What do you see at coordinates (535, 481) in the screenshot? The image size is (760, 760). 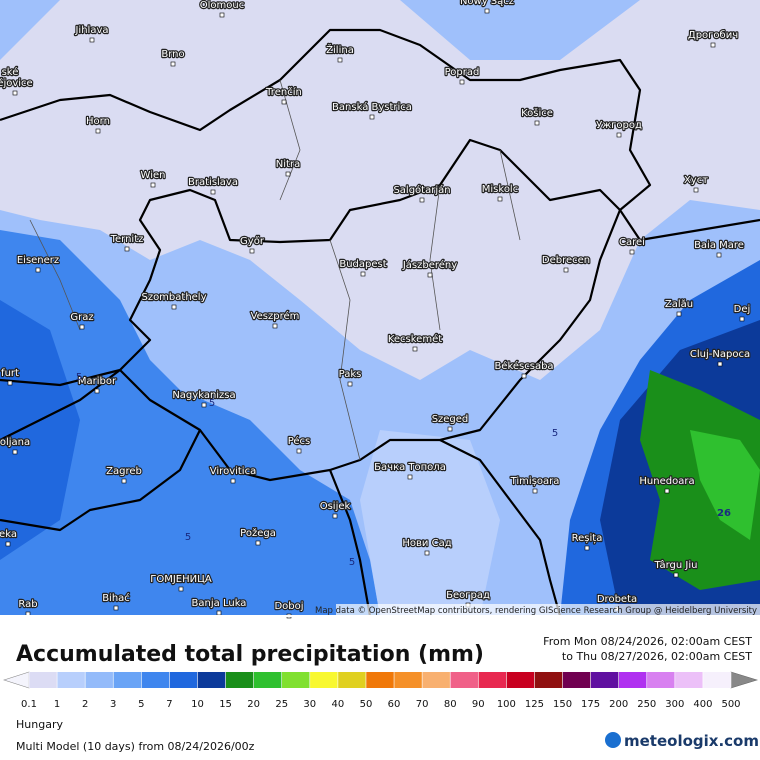 I see `city-label: Timișoara` at bounding box center [535, 481].